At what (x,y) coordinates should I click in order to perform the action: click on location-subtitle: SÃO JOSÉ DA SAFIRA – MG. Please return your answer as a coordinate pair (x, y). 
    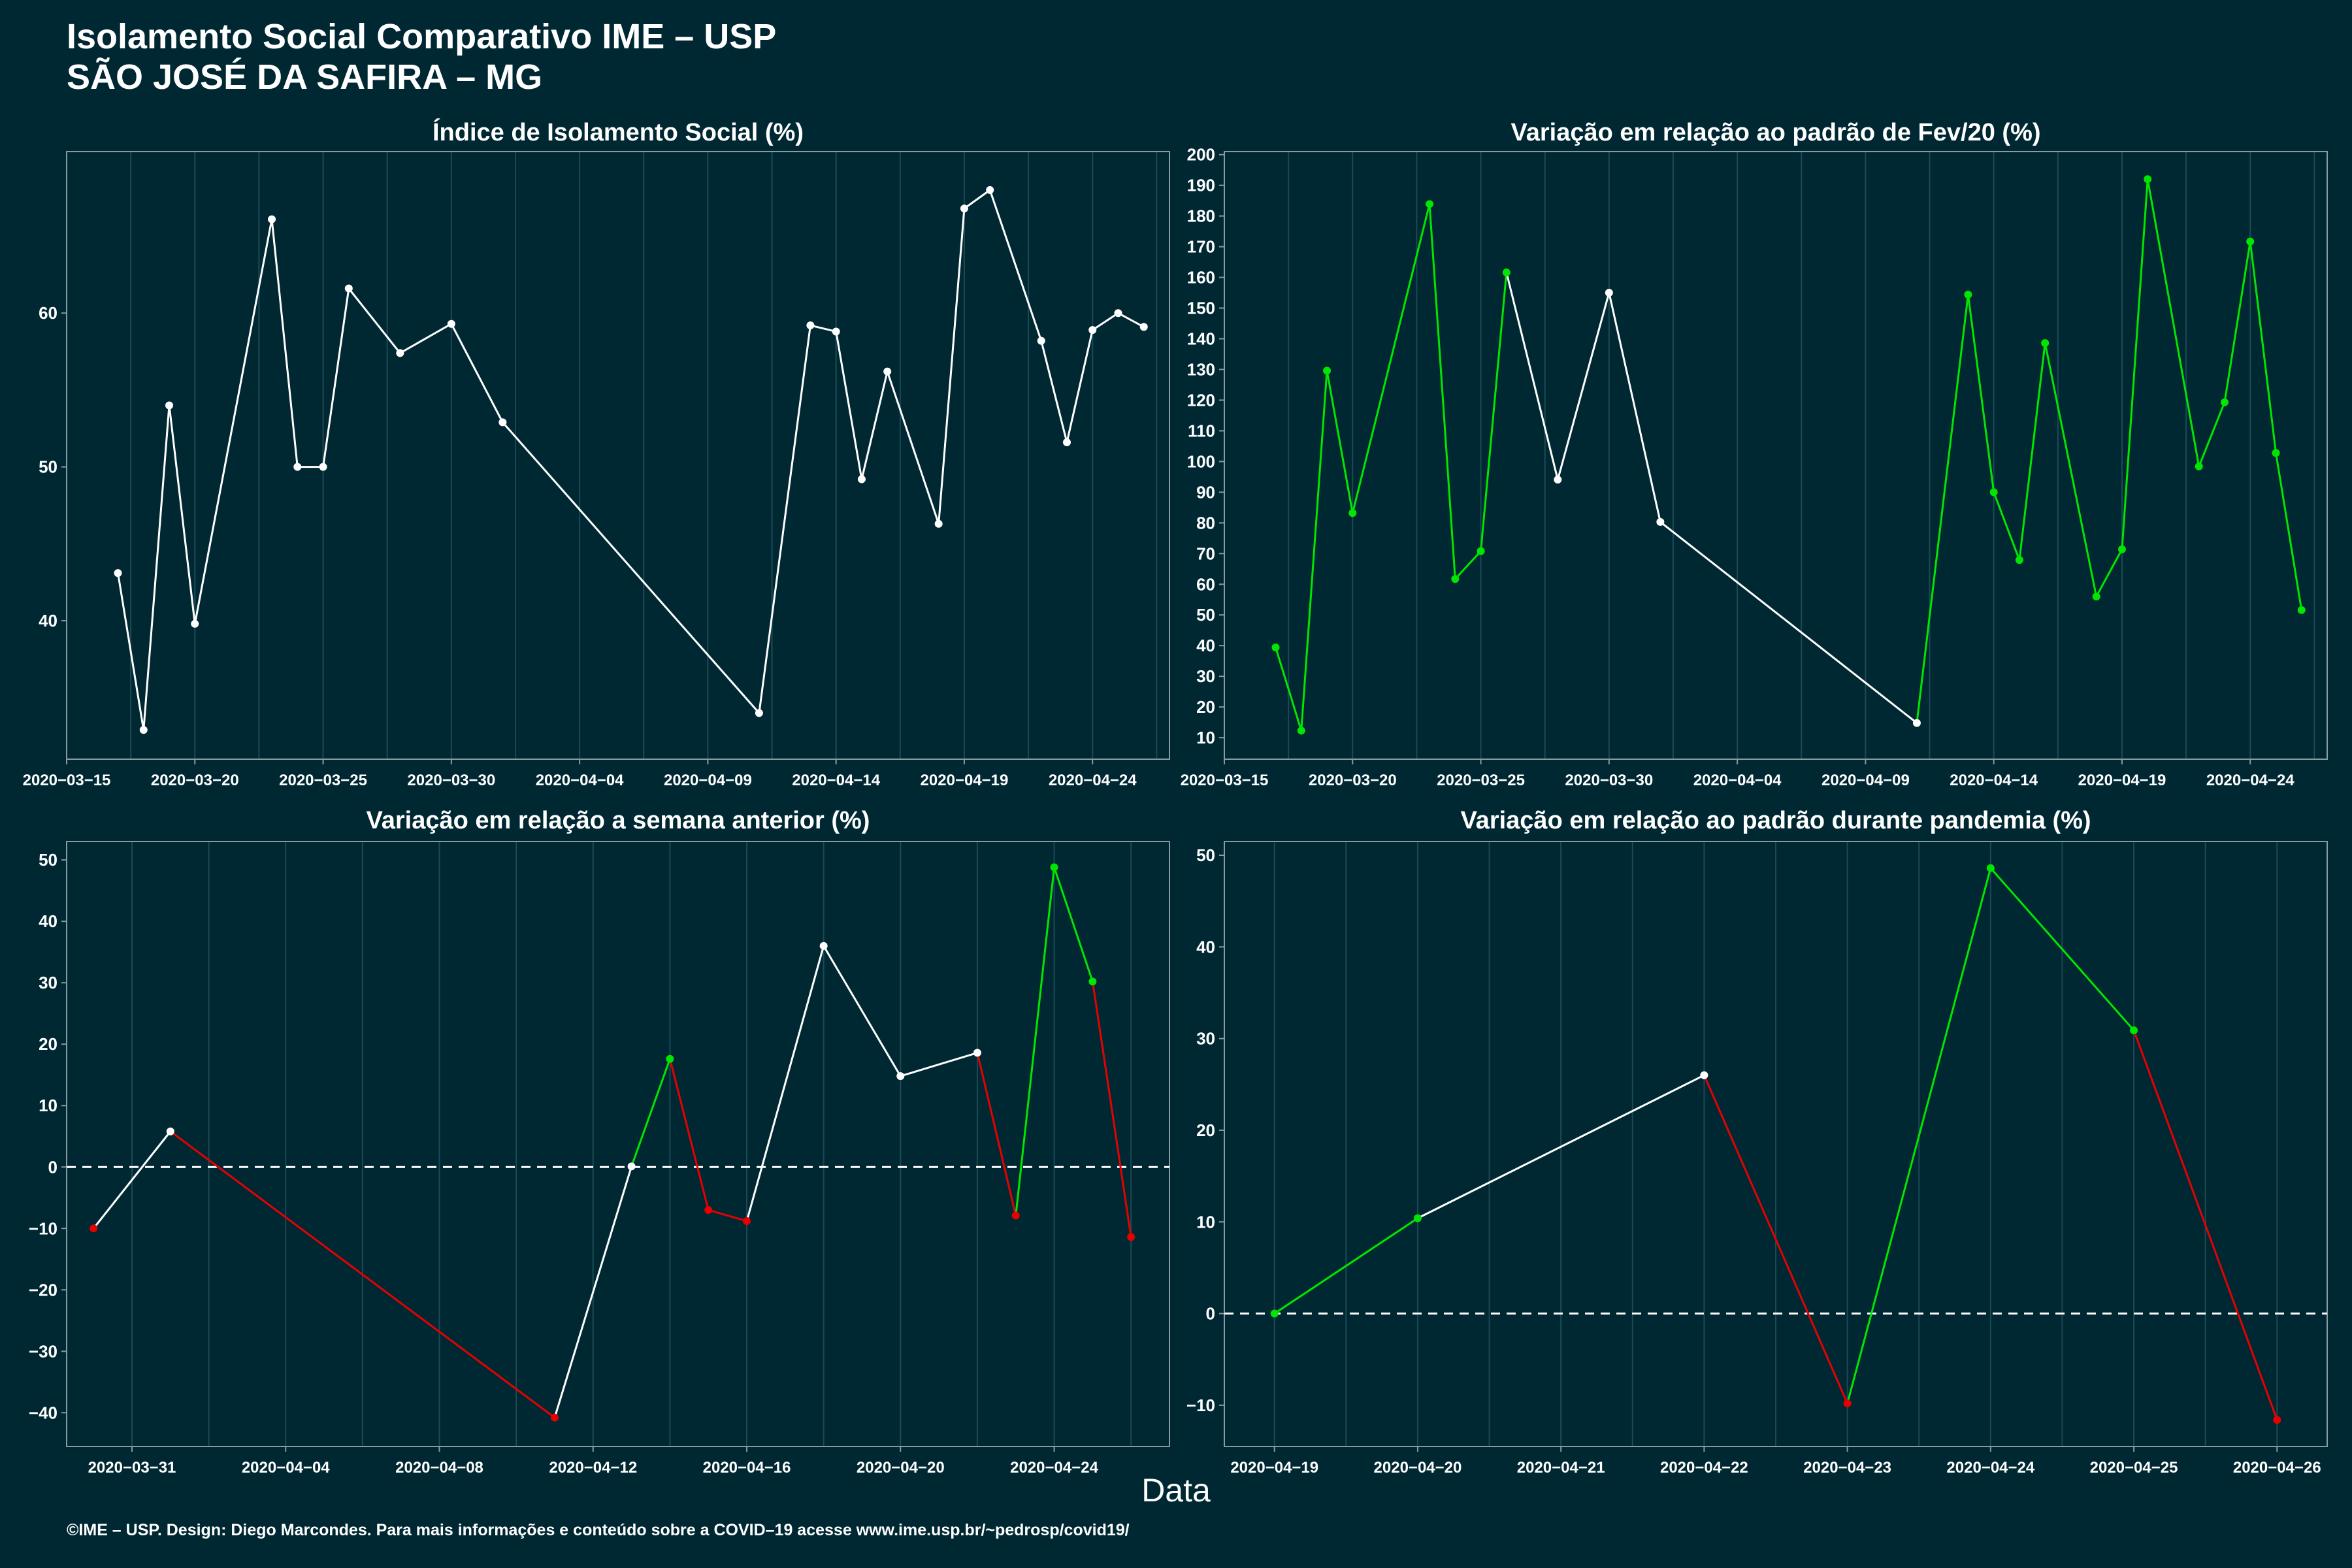
    Looking at the image, I should click on (305, 77).